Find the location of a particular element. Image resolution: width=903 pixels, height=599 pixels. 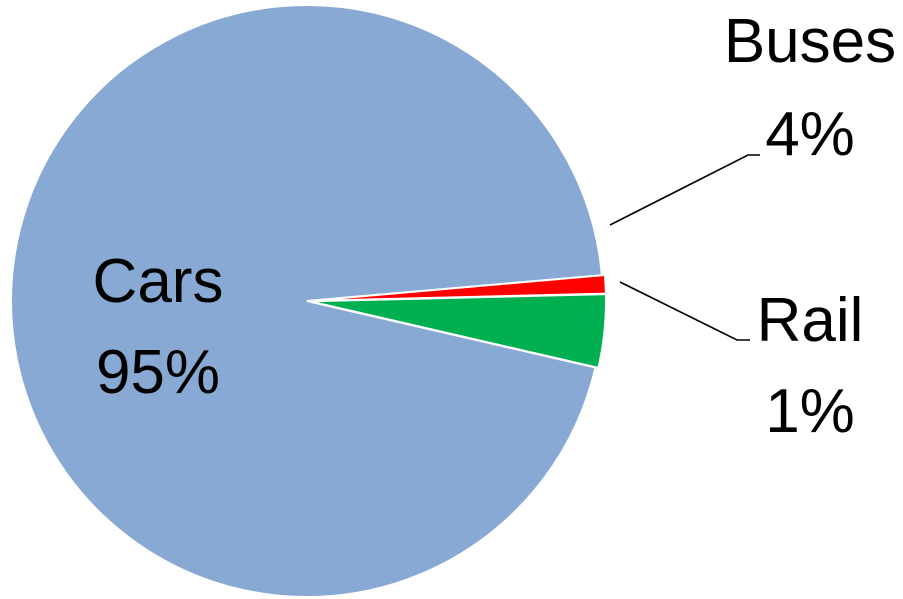

rail-category-label: Rail is located at coordinates (810, 320).